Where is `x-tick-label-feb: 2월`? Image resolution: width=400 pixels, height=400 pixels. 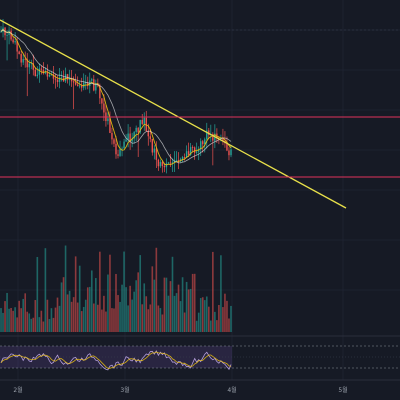
x-tick-label-feb: 2월 is located at coordinates (17, 390).